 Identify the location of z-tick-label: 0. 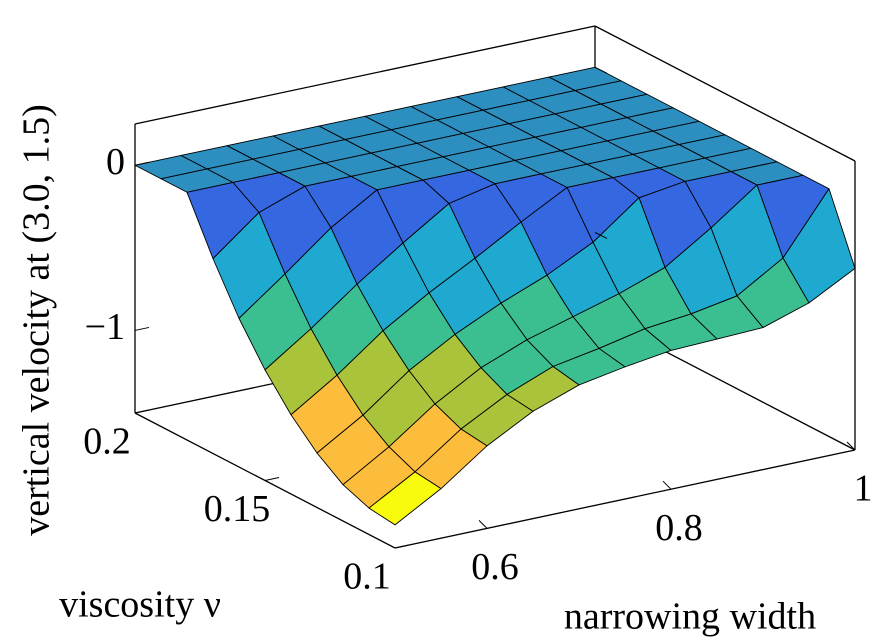
(115, 162).